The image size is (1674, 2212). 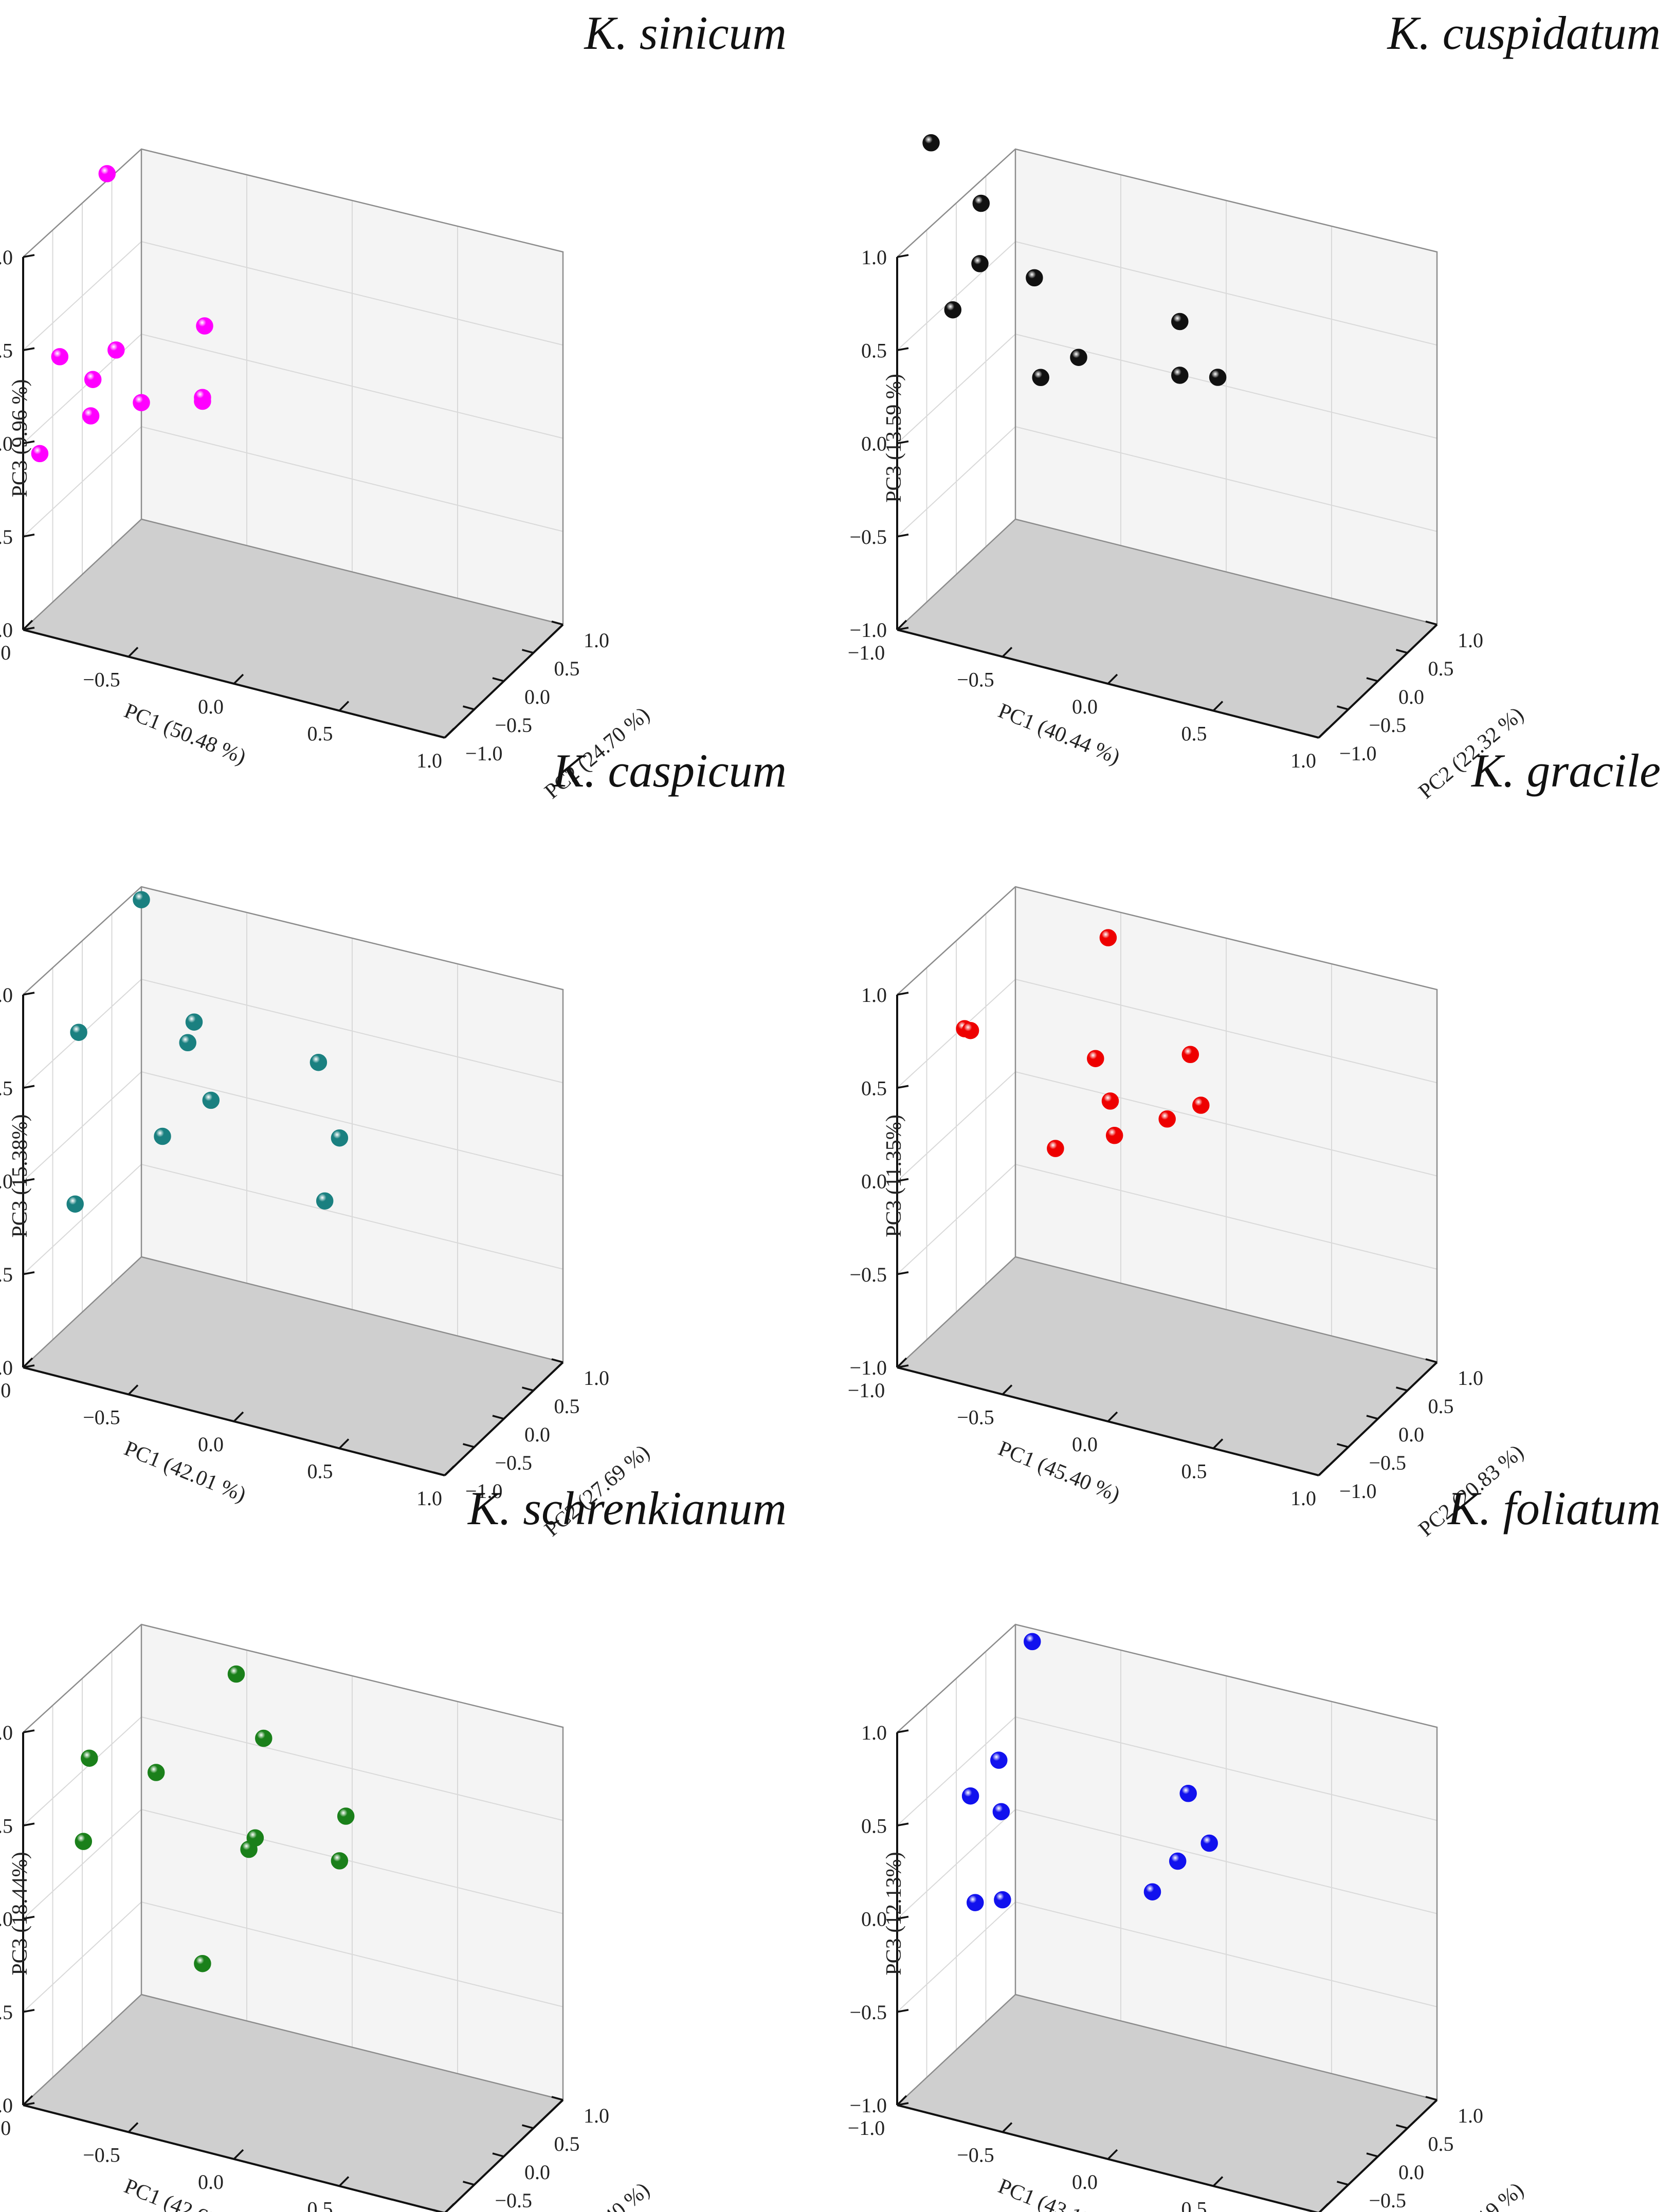 I want to click on y-tick-label: 1.0, so click(x=1470, y=641).